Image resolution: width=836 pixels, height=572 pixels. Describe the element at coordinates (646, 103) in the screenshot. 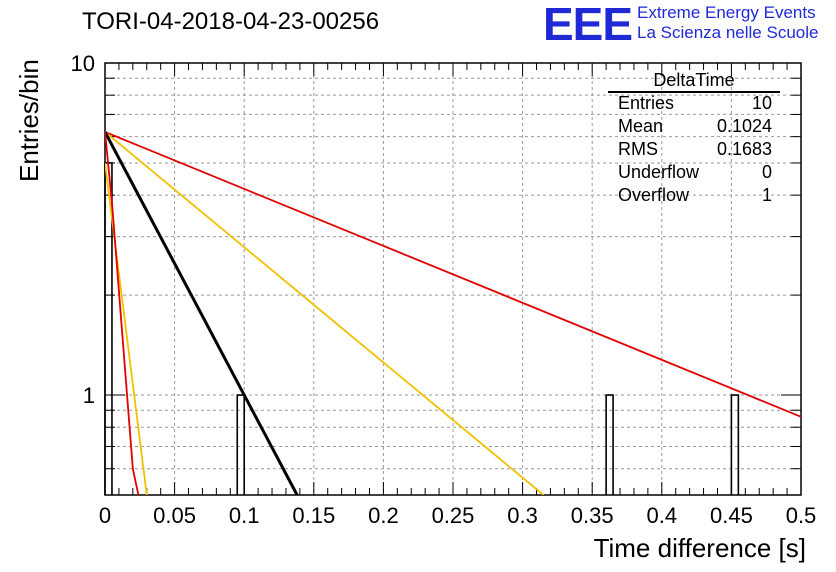

I see `stats-label: Entries` at that location.